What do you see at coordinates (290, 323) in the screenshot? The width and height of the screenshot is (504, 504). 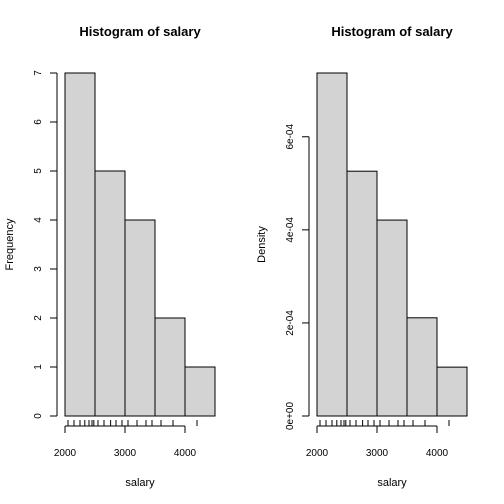 I see `y-tick-label: 2e-04` at bounding box center [290, 323].